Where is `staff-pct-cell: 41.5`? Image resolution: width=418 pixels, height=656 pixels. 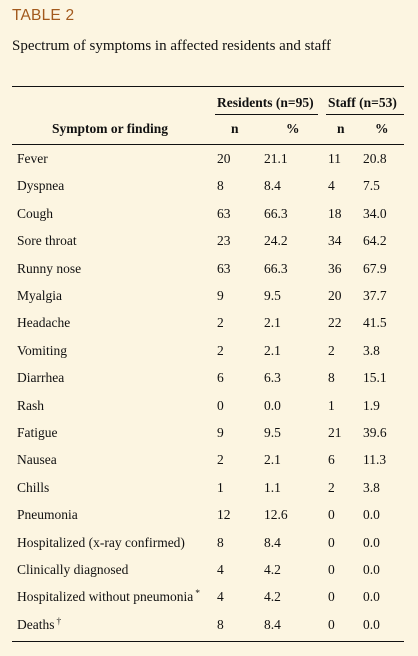
staff-pct-cell: 41.5 is located at coordinates (375, 323).